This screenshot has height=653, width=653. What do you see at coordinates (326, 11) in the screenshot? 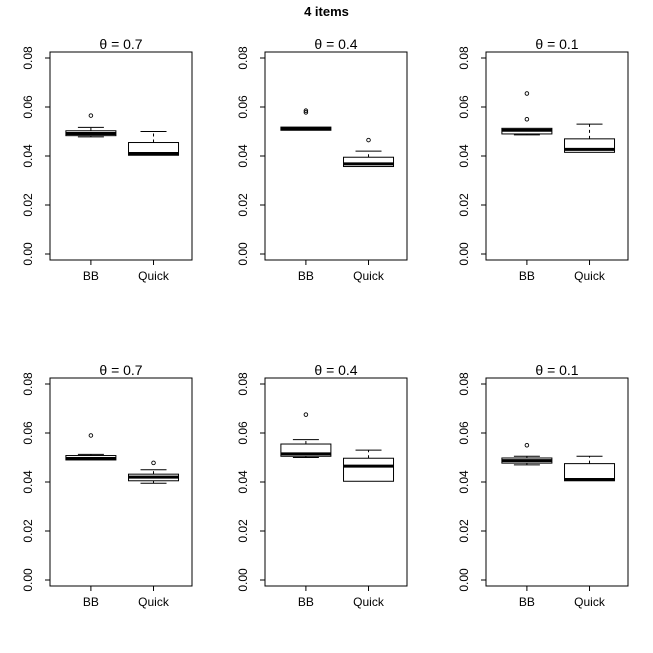
I see `figure-title: 4 items` at bounding box center [326, 11].